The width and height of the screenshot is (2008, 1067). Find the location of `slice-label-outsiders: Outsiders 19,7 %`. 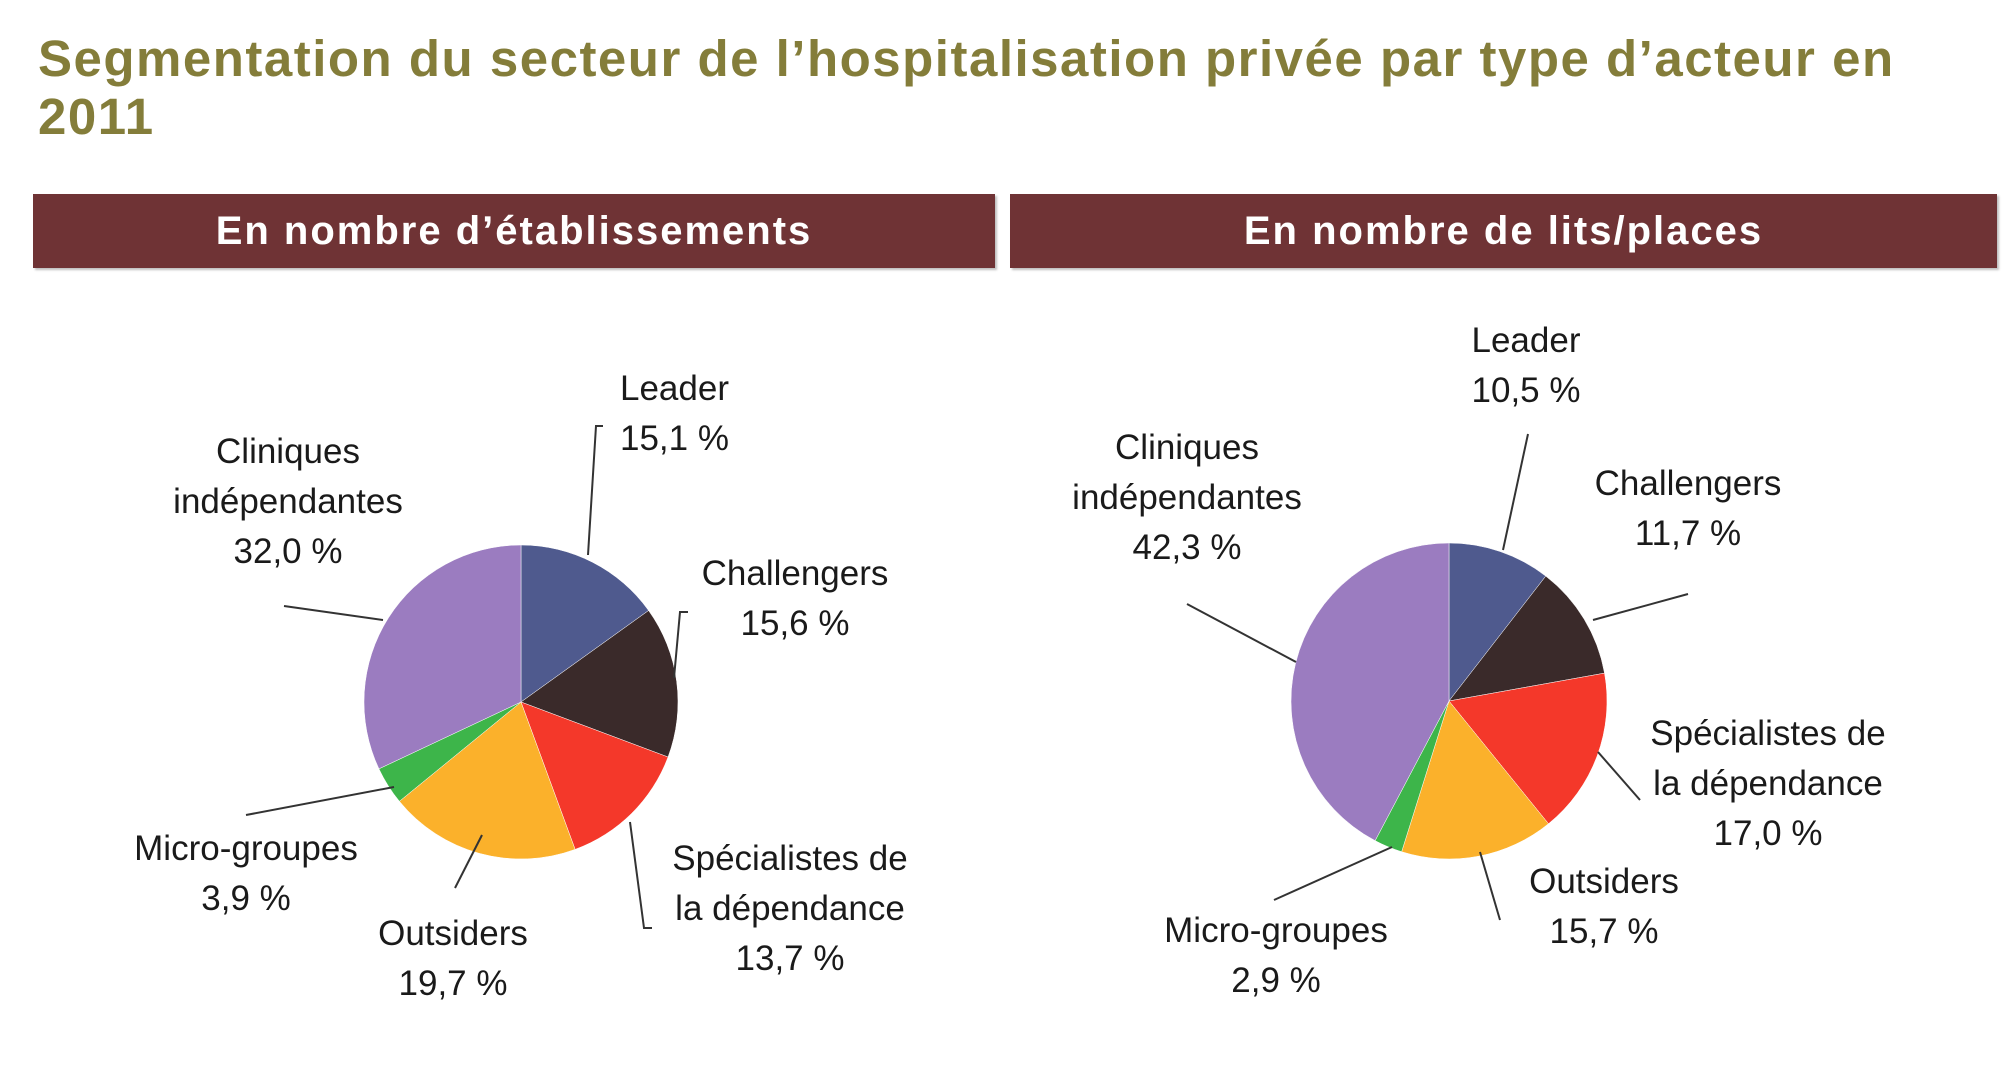

slice-label-outsiders: Outsiders 19,7 % is located at coordinates (453, 958).